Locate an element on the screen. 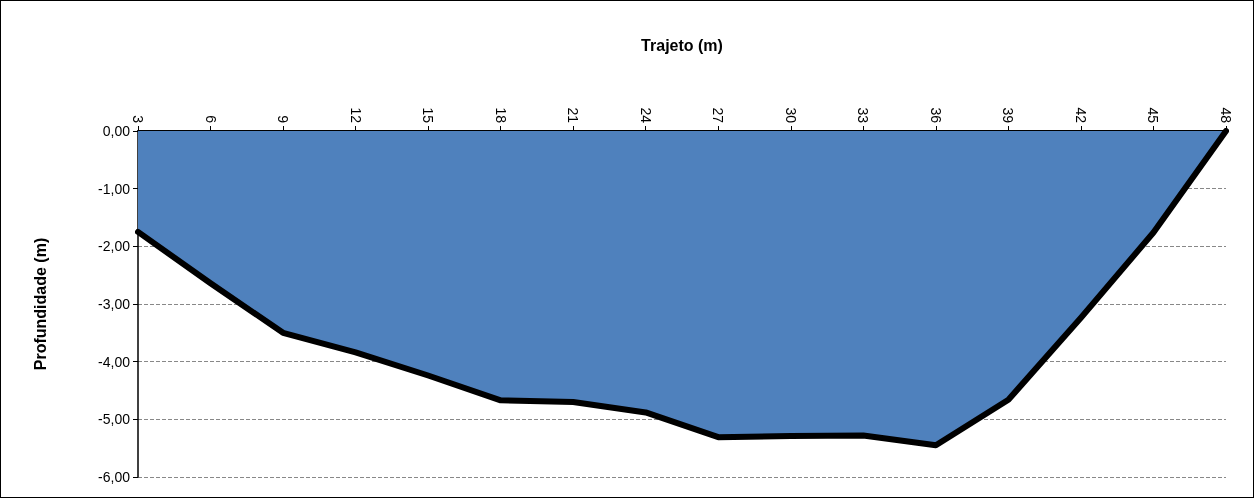 The width and height of the screenshot is (1254, 498). x-tick-label: 36 is located at coordinates (935, 115).